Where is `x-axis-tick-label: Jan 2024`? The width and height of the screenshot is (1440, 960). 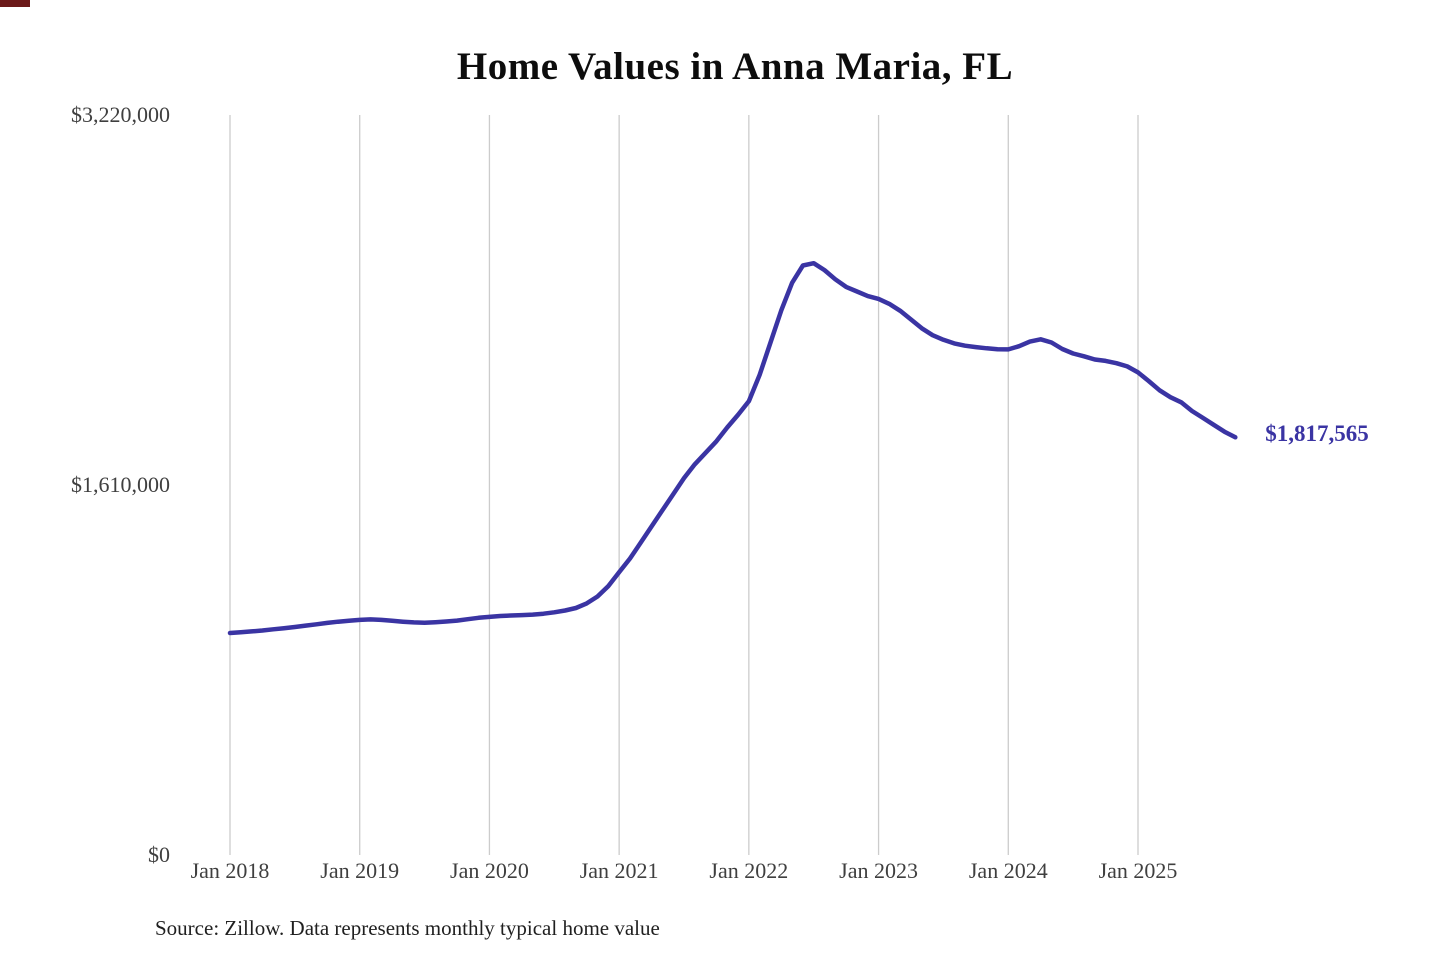
x-axis-tick-label: Jan 2024 is located at coordinates (1008, 870).